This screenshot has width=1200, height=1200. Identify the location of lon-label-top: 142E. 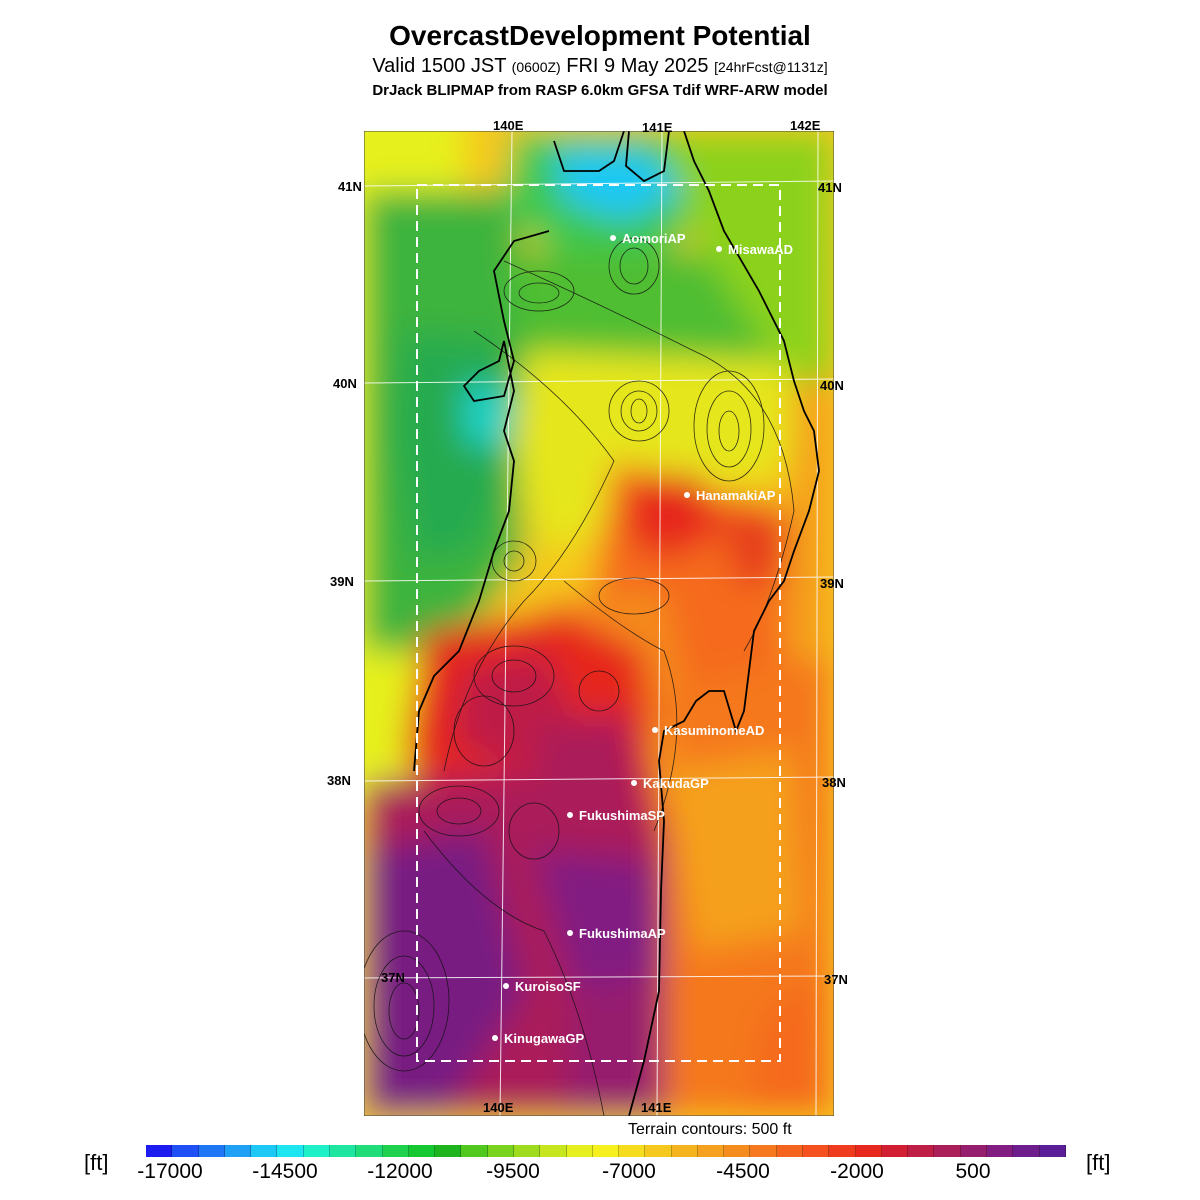
(805, 125).